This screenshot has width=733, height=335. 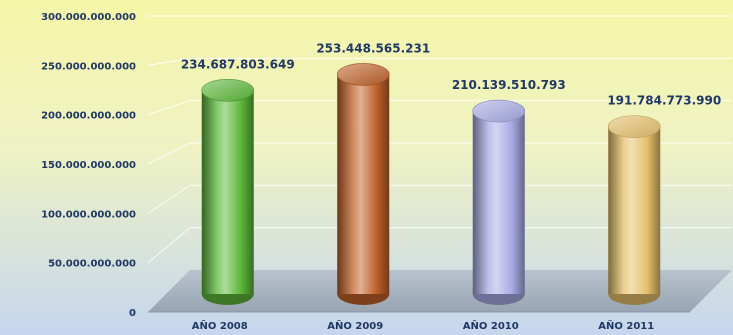 What do you see at coordinates (626, 325) in the screenshot?
I see `x-tick-label: AÑO 2011` at bounding box center [626, 325].